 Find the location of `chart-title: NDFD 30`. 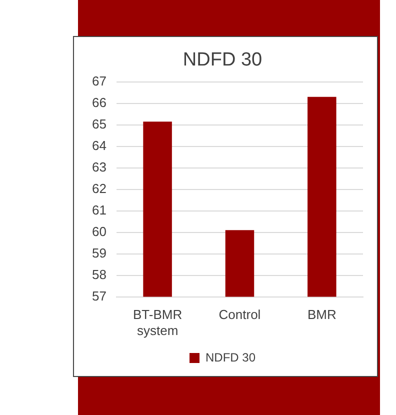

chart-title: NDFD 30 is located at coordinates (222, 60).